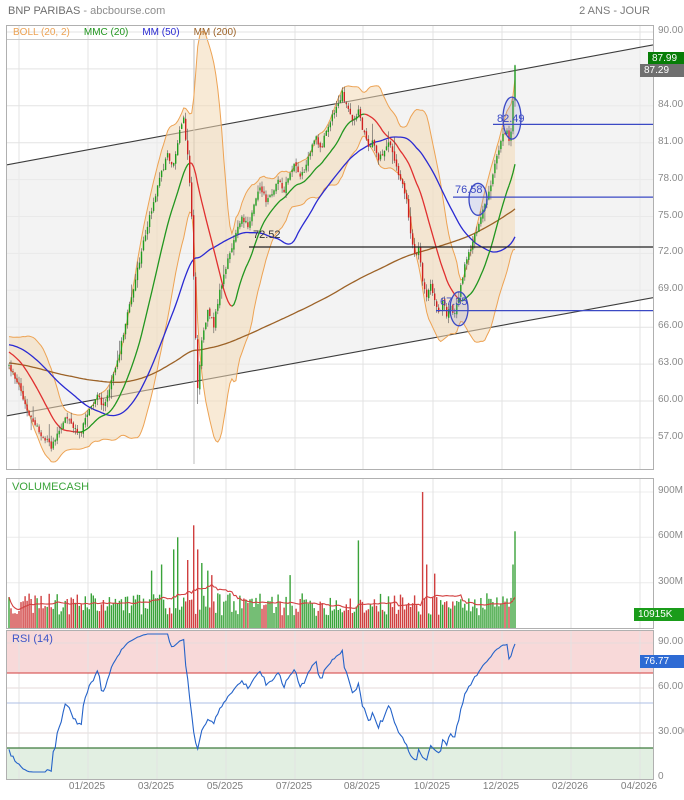 This screenshot has height=800, width=684. What do you see at coordinates (662, 661) in the screenshot?
I see `rsi-value-badge: 76.77` at bounding box center [662, 661].